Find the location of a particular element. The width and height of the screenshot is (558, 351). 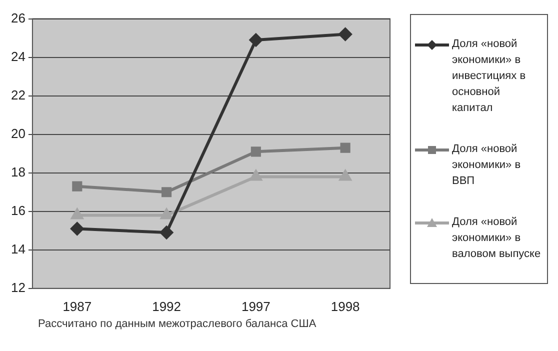

y-tick-label: 16 is located at coordinates (18, 210).